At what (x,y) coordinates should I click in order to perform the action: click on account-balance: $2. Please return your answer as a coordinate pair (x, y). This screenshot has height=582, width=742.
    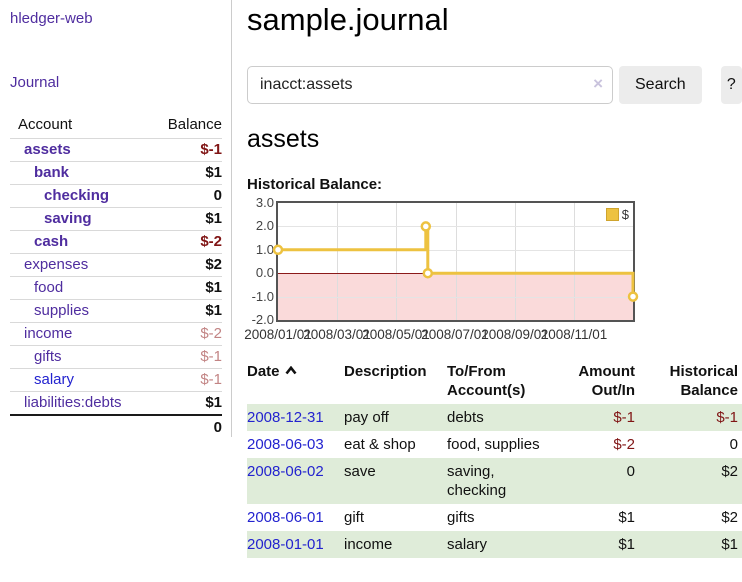
    Looking at the image, I should click on (213, 264).